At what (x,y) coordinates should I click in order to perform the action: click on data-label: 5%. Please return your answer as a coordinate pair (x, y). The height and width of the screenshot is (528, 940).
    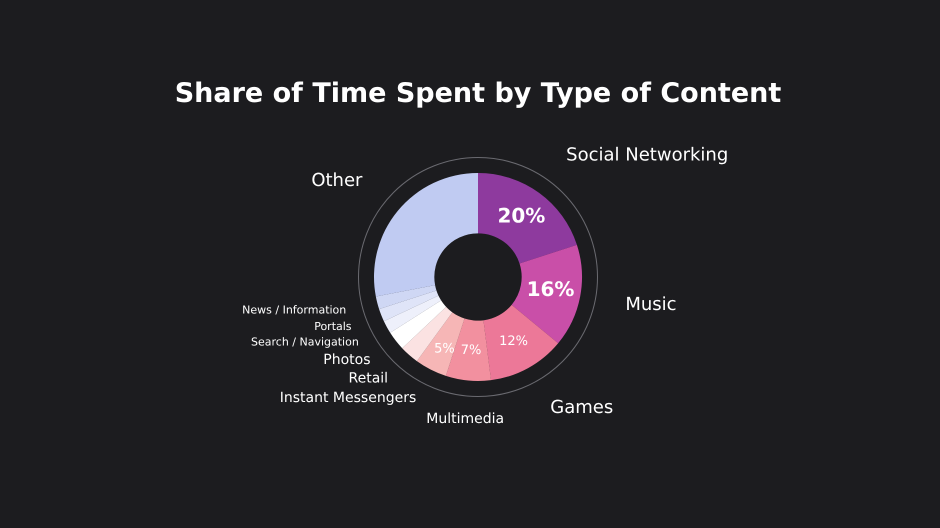
    Looking at the image, I should click on (444, 349).